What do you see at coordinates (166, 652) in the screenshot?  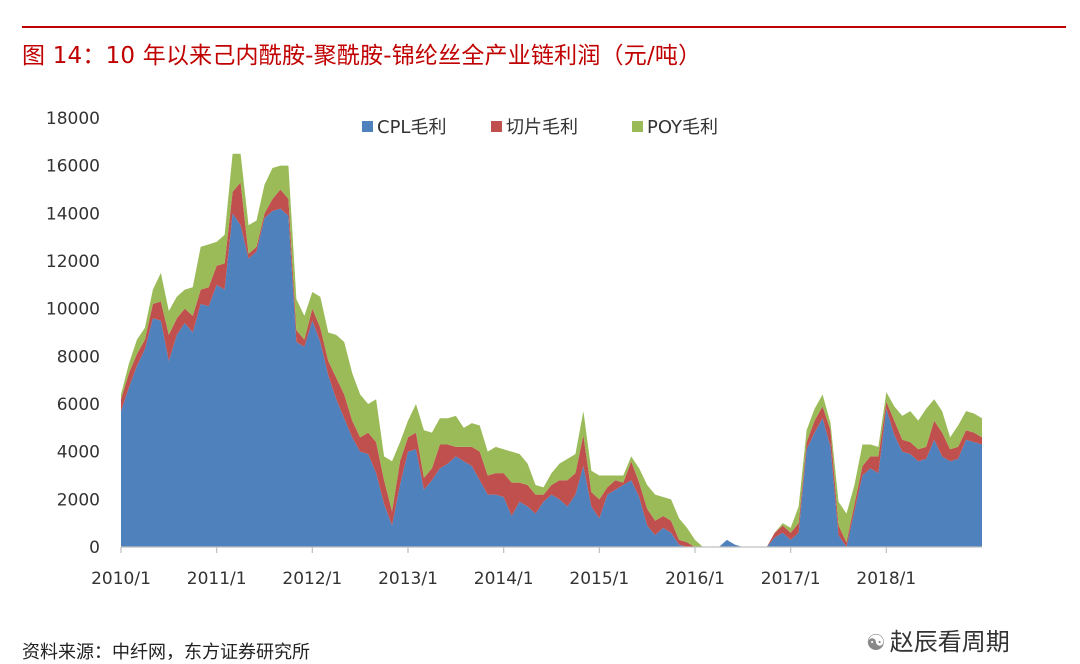 I see `source-note: 资料来源：中纤网，东方证券研究所` at bounding box center [166, 652].